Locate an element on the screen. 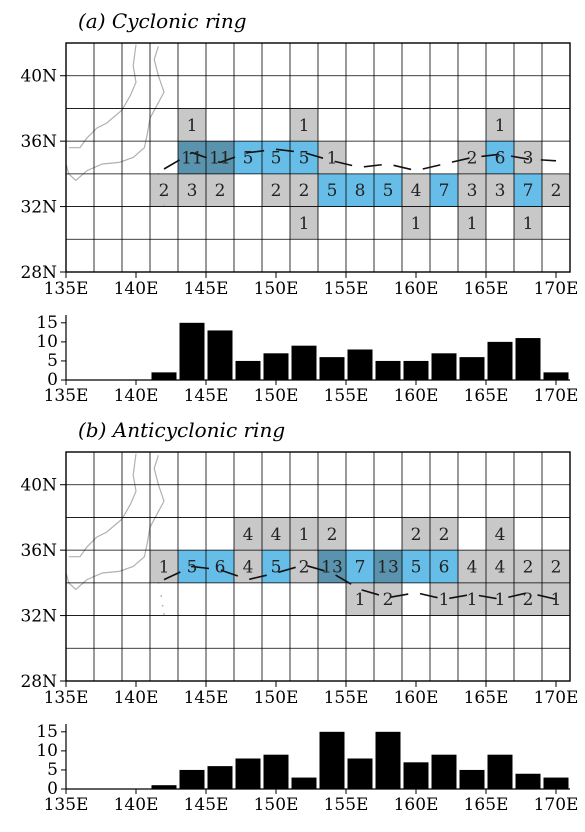 This screenshot has width=585, height=832. cell-count: 6 is located at coordinates (220, 568).